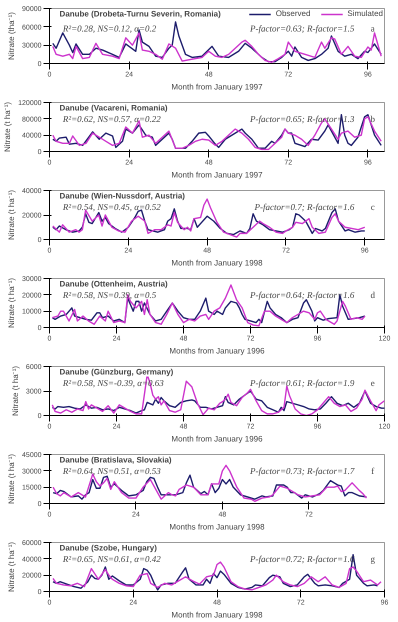 The image size is (398, 622). I want to click on legend-label: Simulated, so click(365, 13).